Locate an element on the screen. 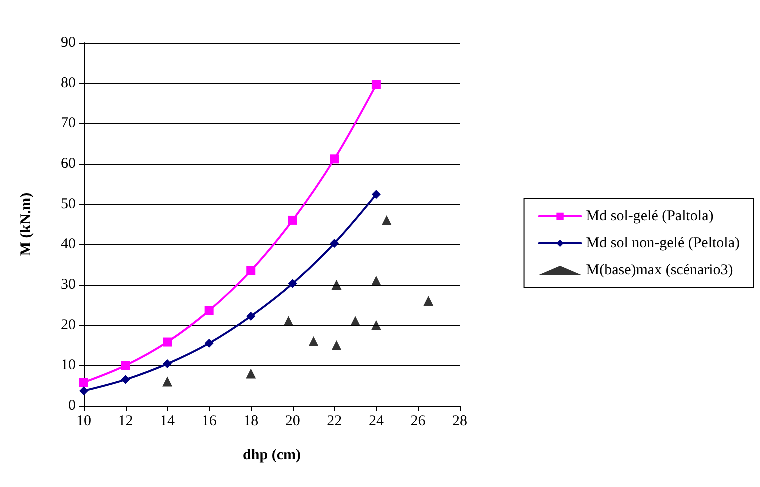  x-tick-label: 18 is located at coordinates (251, 422).